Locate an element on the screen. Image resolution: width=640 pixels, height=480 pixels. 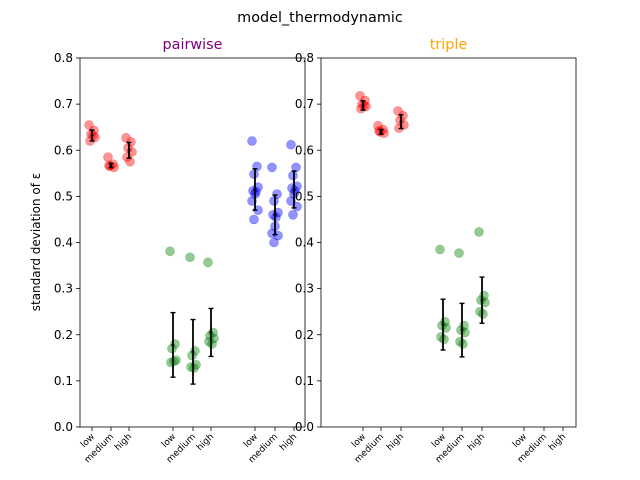
group-blue-low is located at coordinates (255, 180).